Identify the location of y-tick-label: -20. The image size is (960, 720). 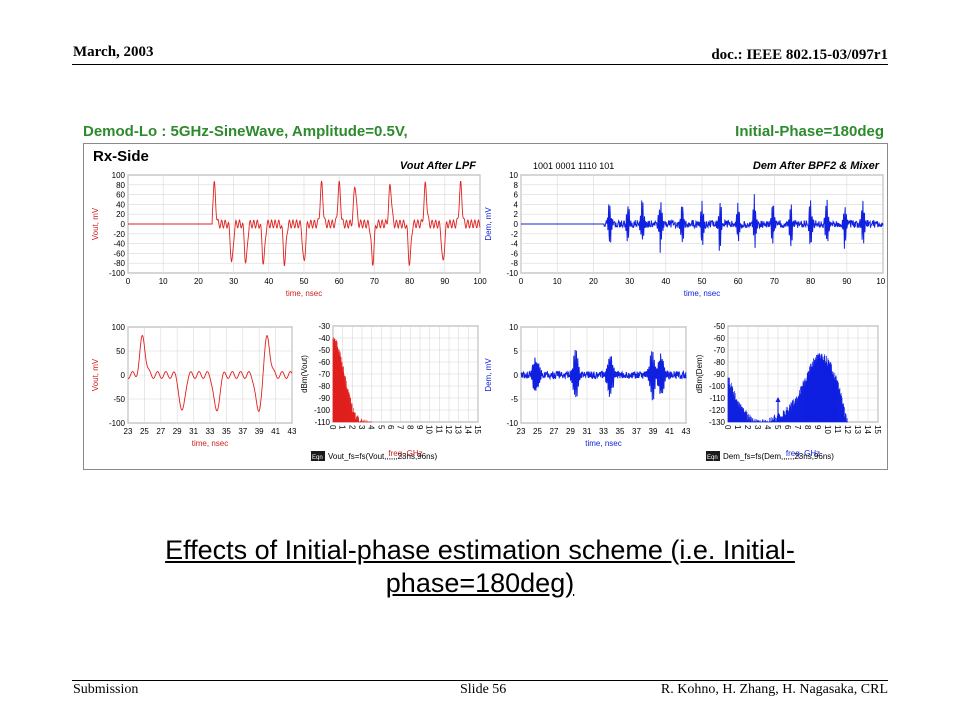
(119, 234).